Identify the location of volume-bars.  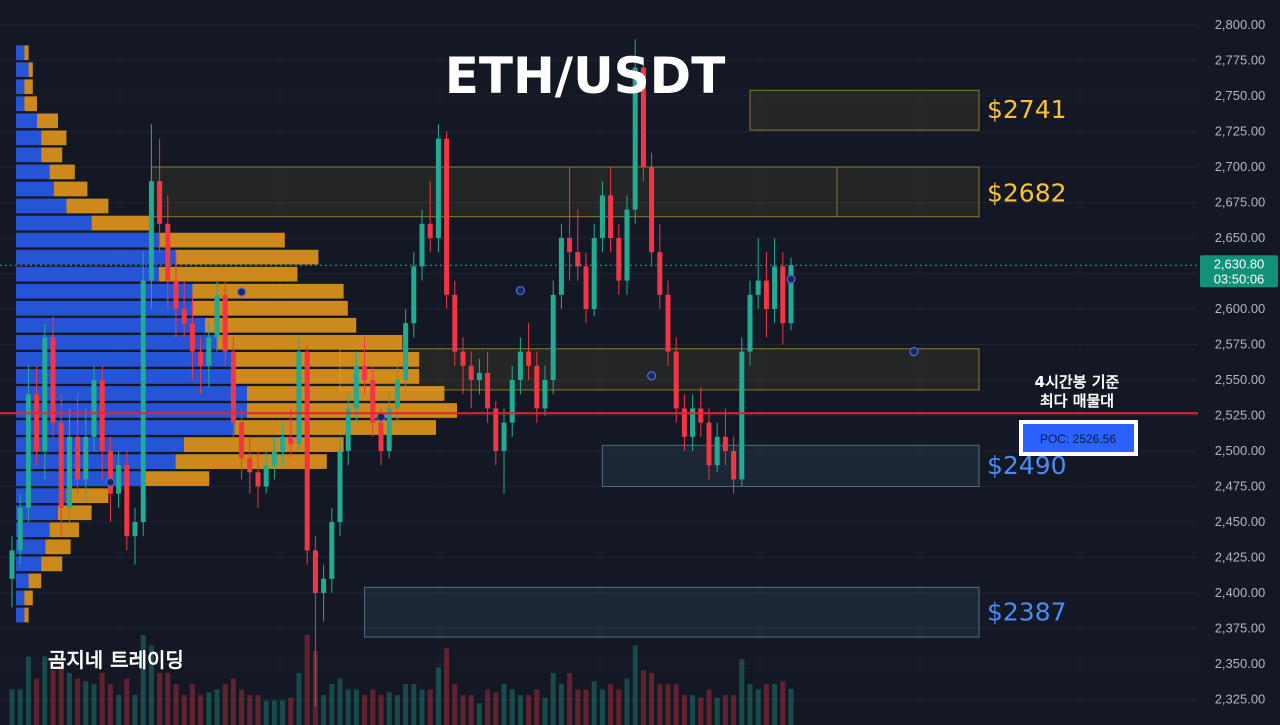
(401, 680).